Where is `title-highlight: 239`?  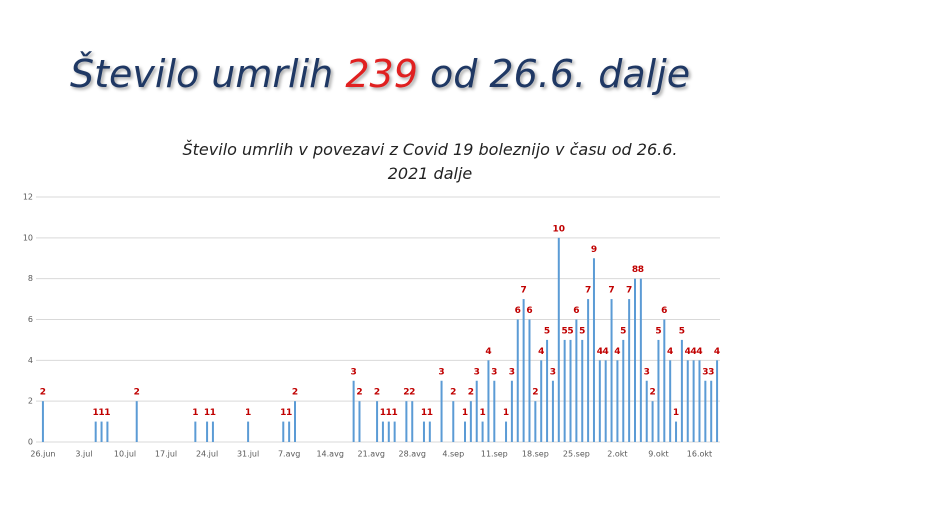
title-highlight: 239 is located at coordinates (381, 74).